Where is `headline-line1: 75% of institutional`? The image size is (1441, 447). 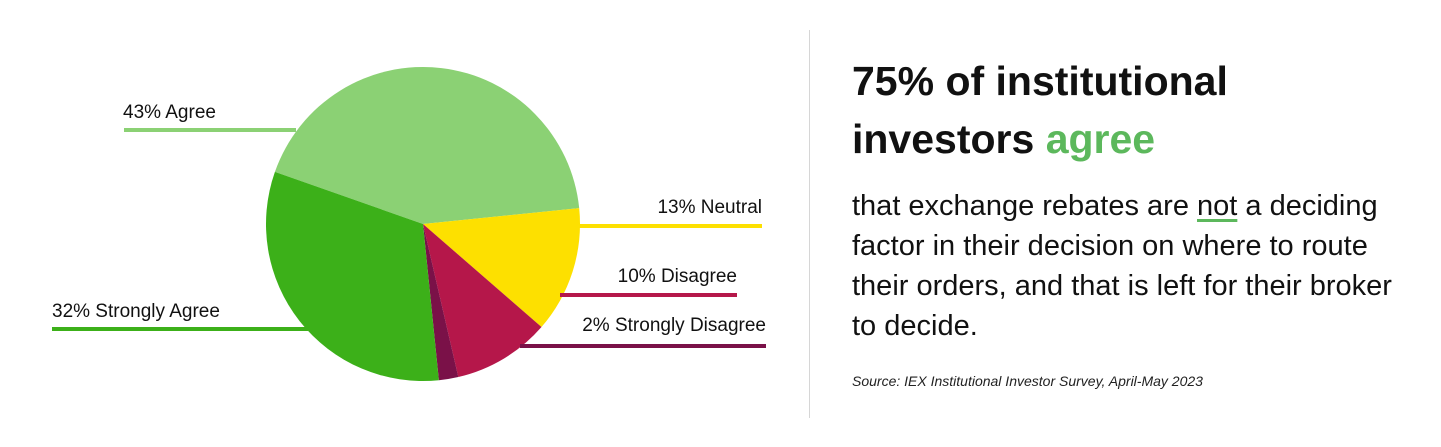 headline-line1: 75% of institutional is located at coordinates (1040, 81).